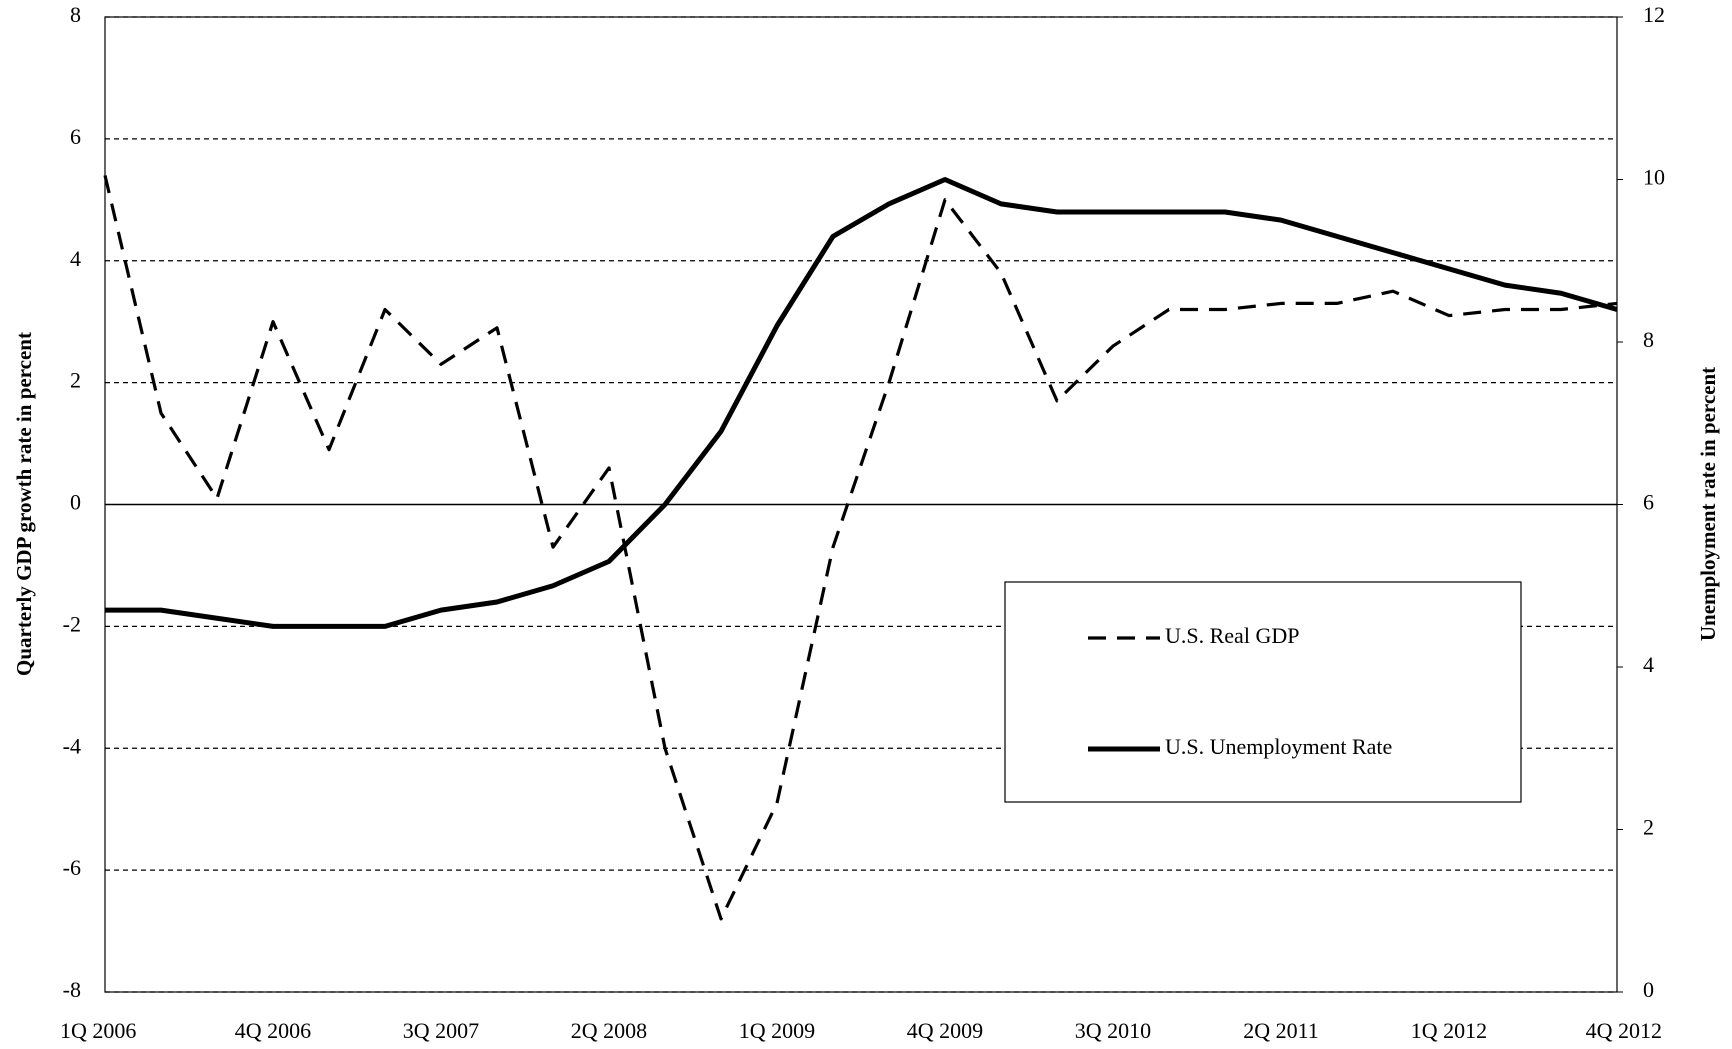 This screenshot has width=1732, height=1049. I want to click on y2-tick-label: 6, so click(1648, 502).